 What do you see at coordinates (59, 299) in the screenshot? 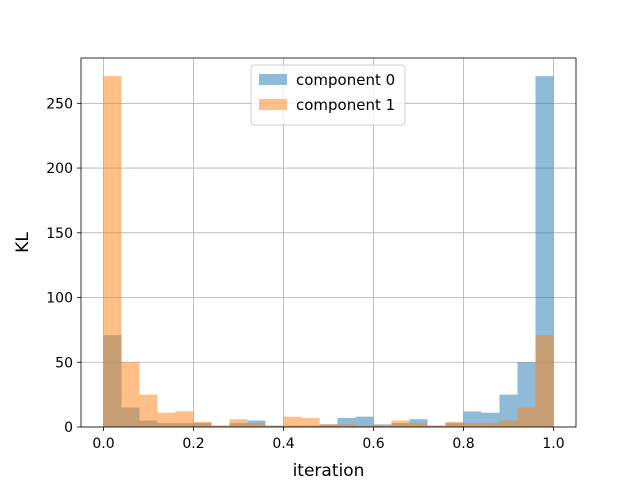
I see `y-tick-label: 100` at bounding box center [59, 299].